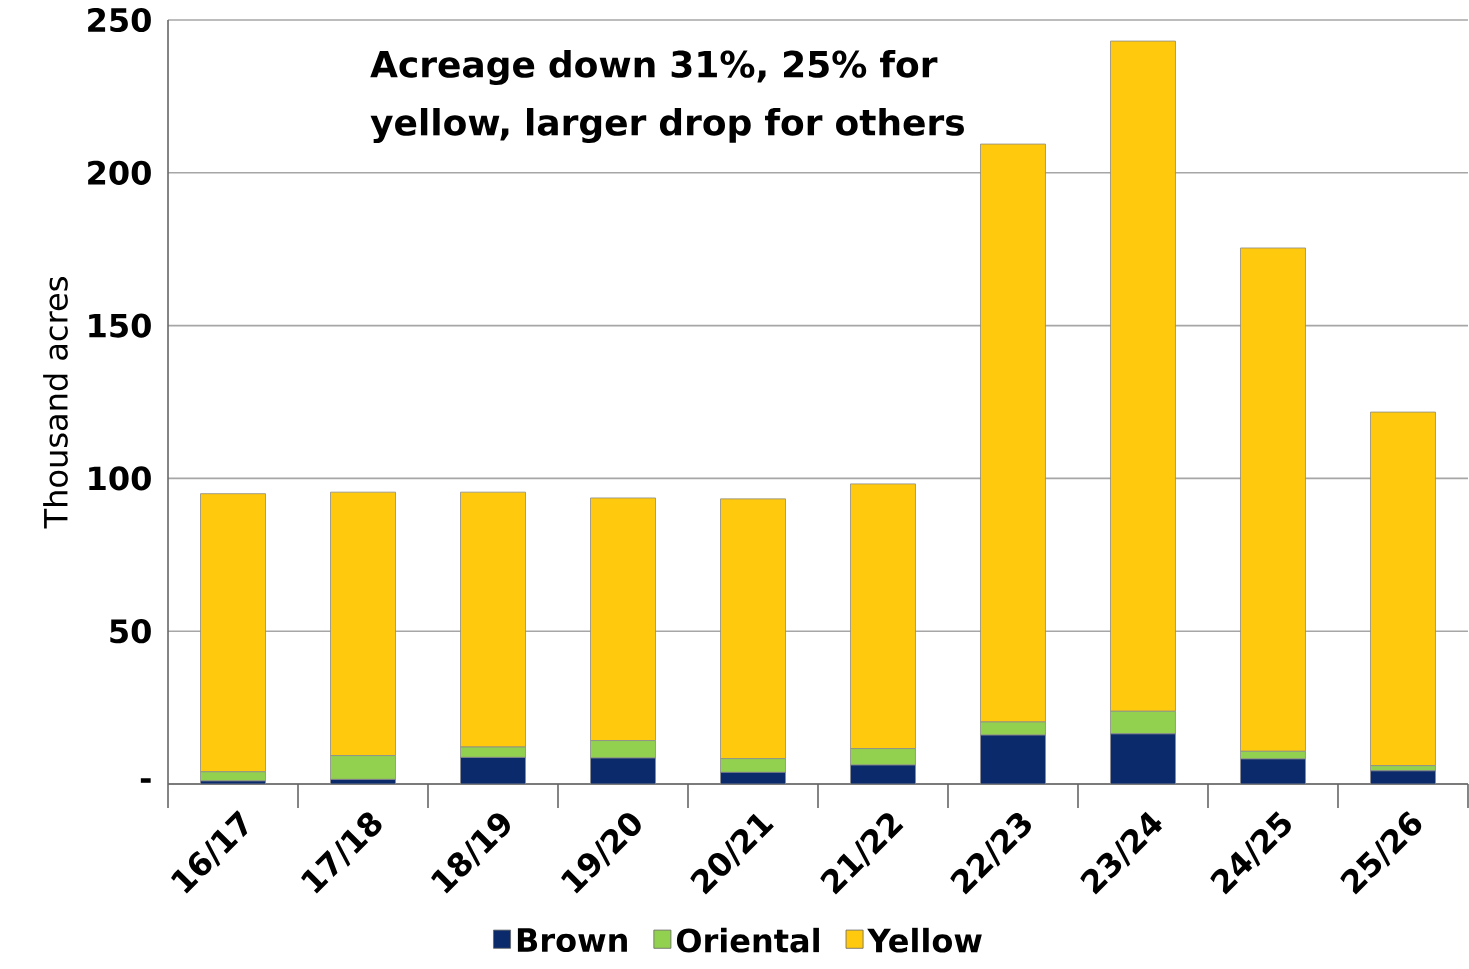 This screenshot has height=969, width=1469. I want to click on y-axis-title: Thousand acres, so click(55, 403).